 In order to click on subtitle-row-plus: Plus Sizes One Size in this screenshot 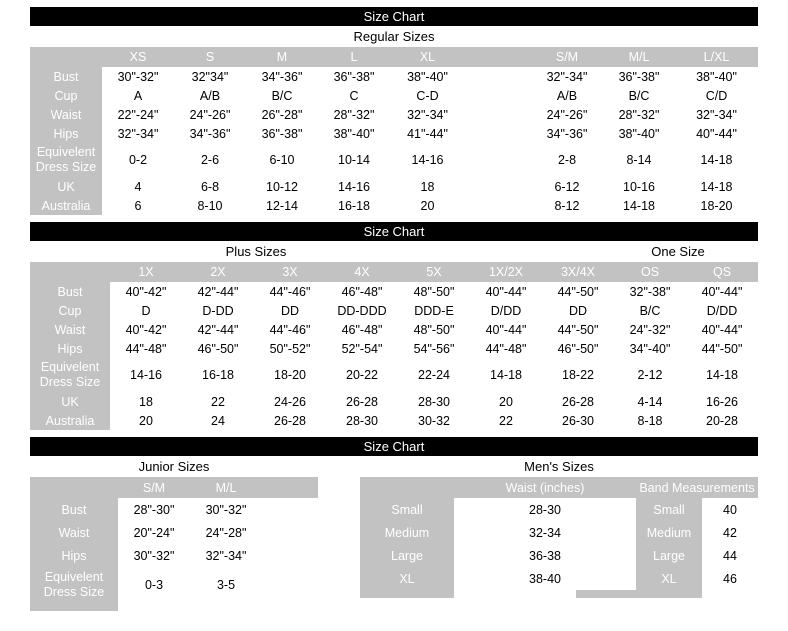, I will do `click(394, 251)`.